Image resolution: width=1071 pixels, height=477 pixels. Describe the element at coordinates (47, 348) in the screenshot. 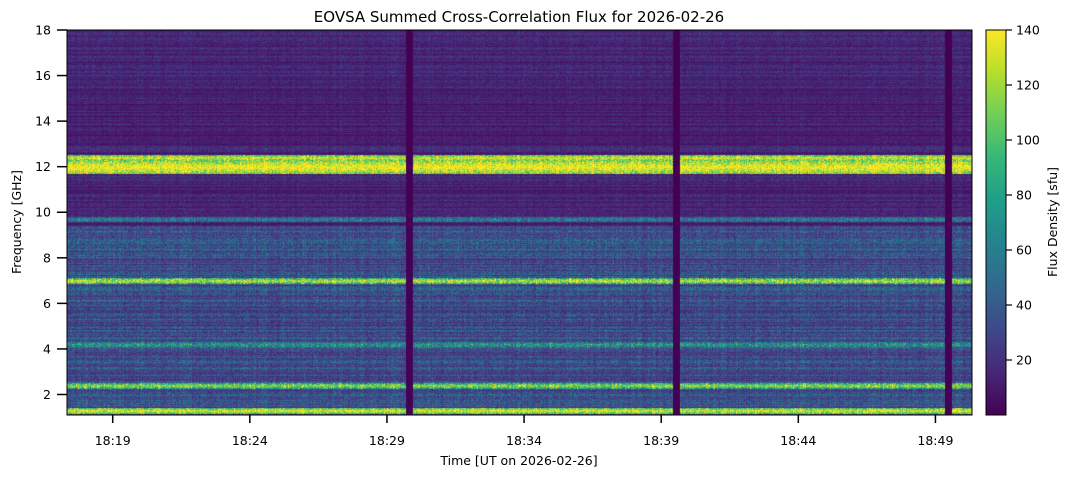

I see `y-tick-label: 4` at that location.